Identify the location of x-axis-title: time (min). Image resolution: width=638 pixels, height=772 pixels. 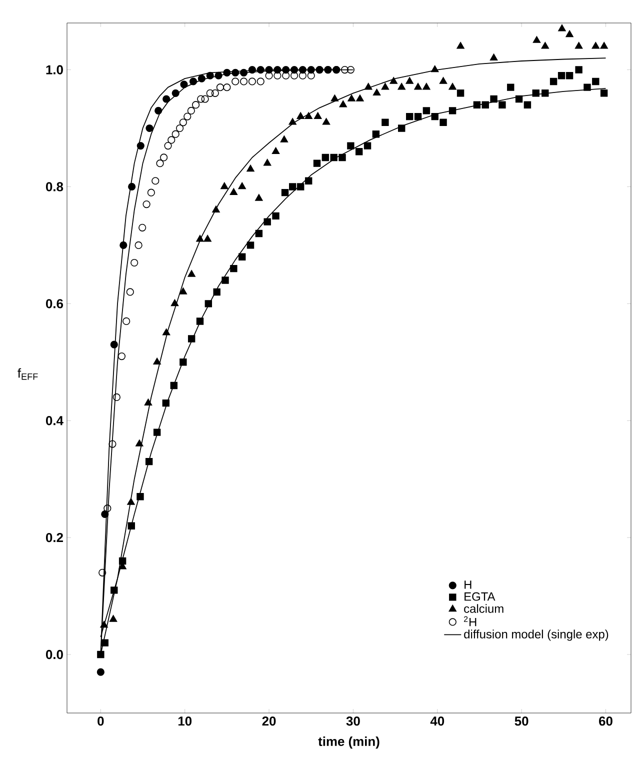
(349, 742).